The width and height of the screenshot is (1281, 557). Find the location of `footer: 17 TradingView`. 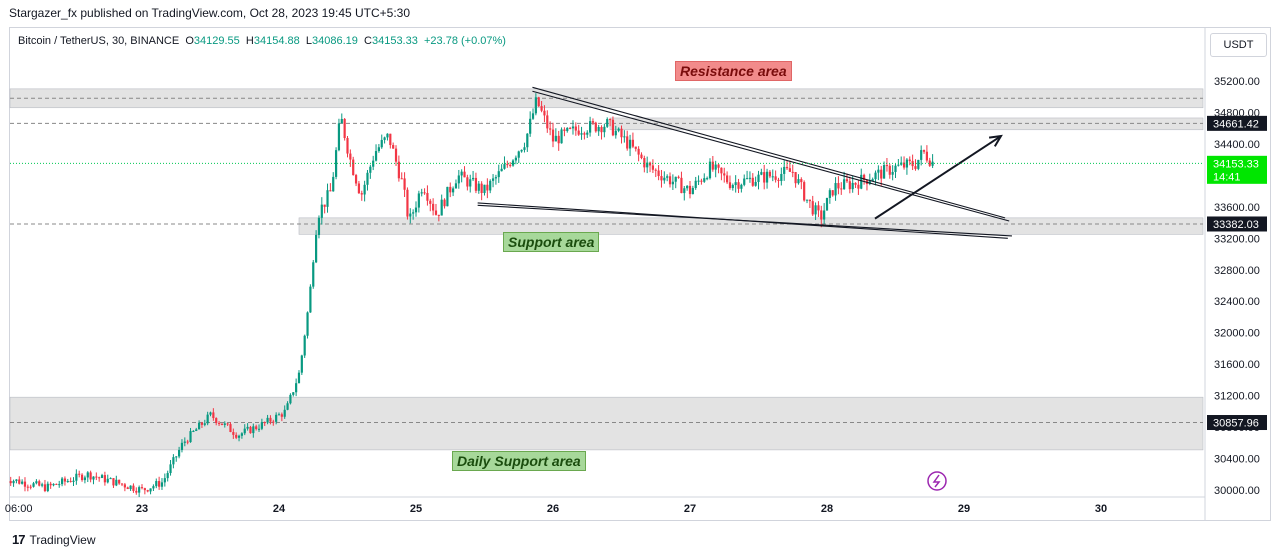

footer: 17 TradingView is located at coordinates (54, 539).